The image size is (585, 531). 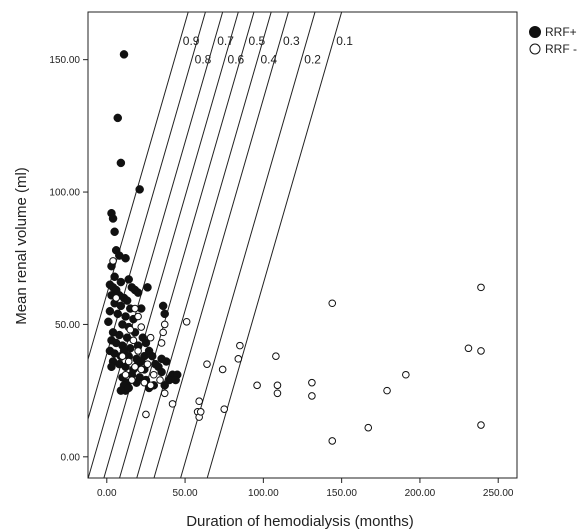 What do you see at coordinates (300, 521) in the screenshot?
I see `x-axis-title: Duration of hemodialysis (months)` at bounding box center [300, 521].